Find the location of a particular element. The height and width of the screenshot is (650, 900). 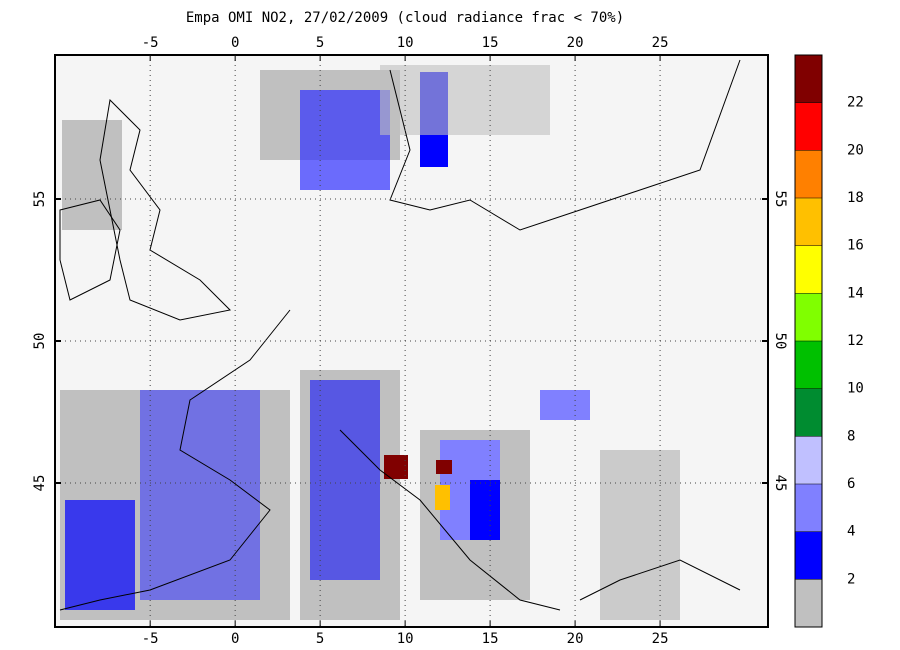

lon-tick-label-top: 25 is located at coordinates (660, 43).